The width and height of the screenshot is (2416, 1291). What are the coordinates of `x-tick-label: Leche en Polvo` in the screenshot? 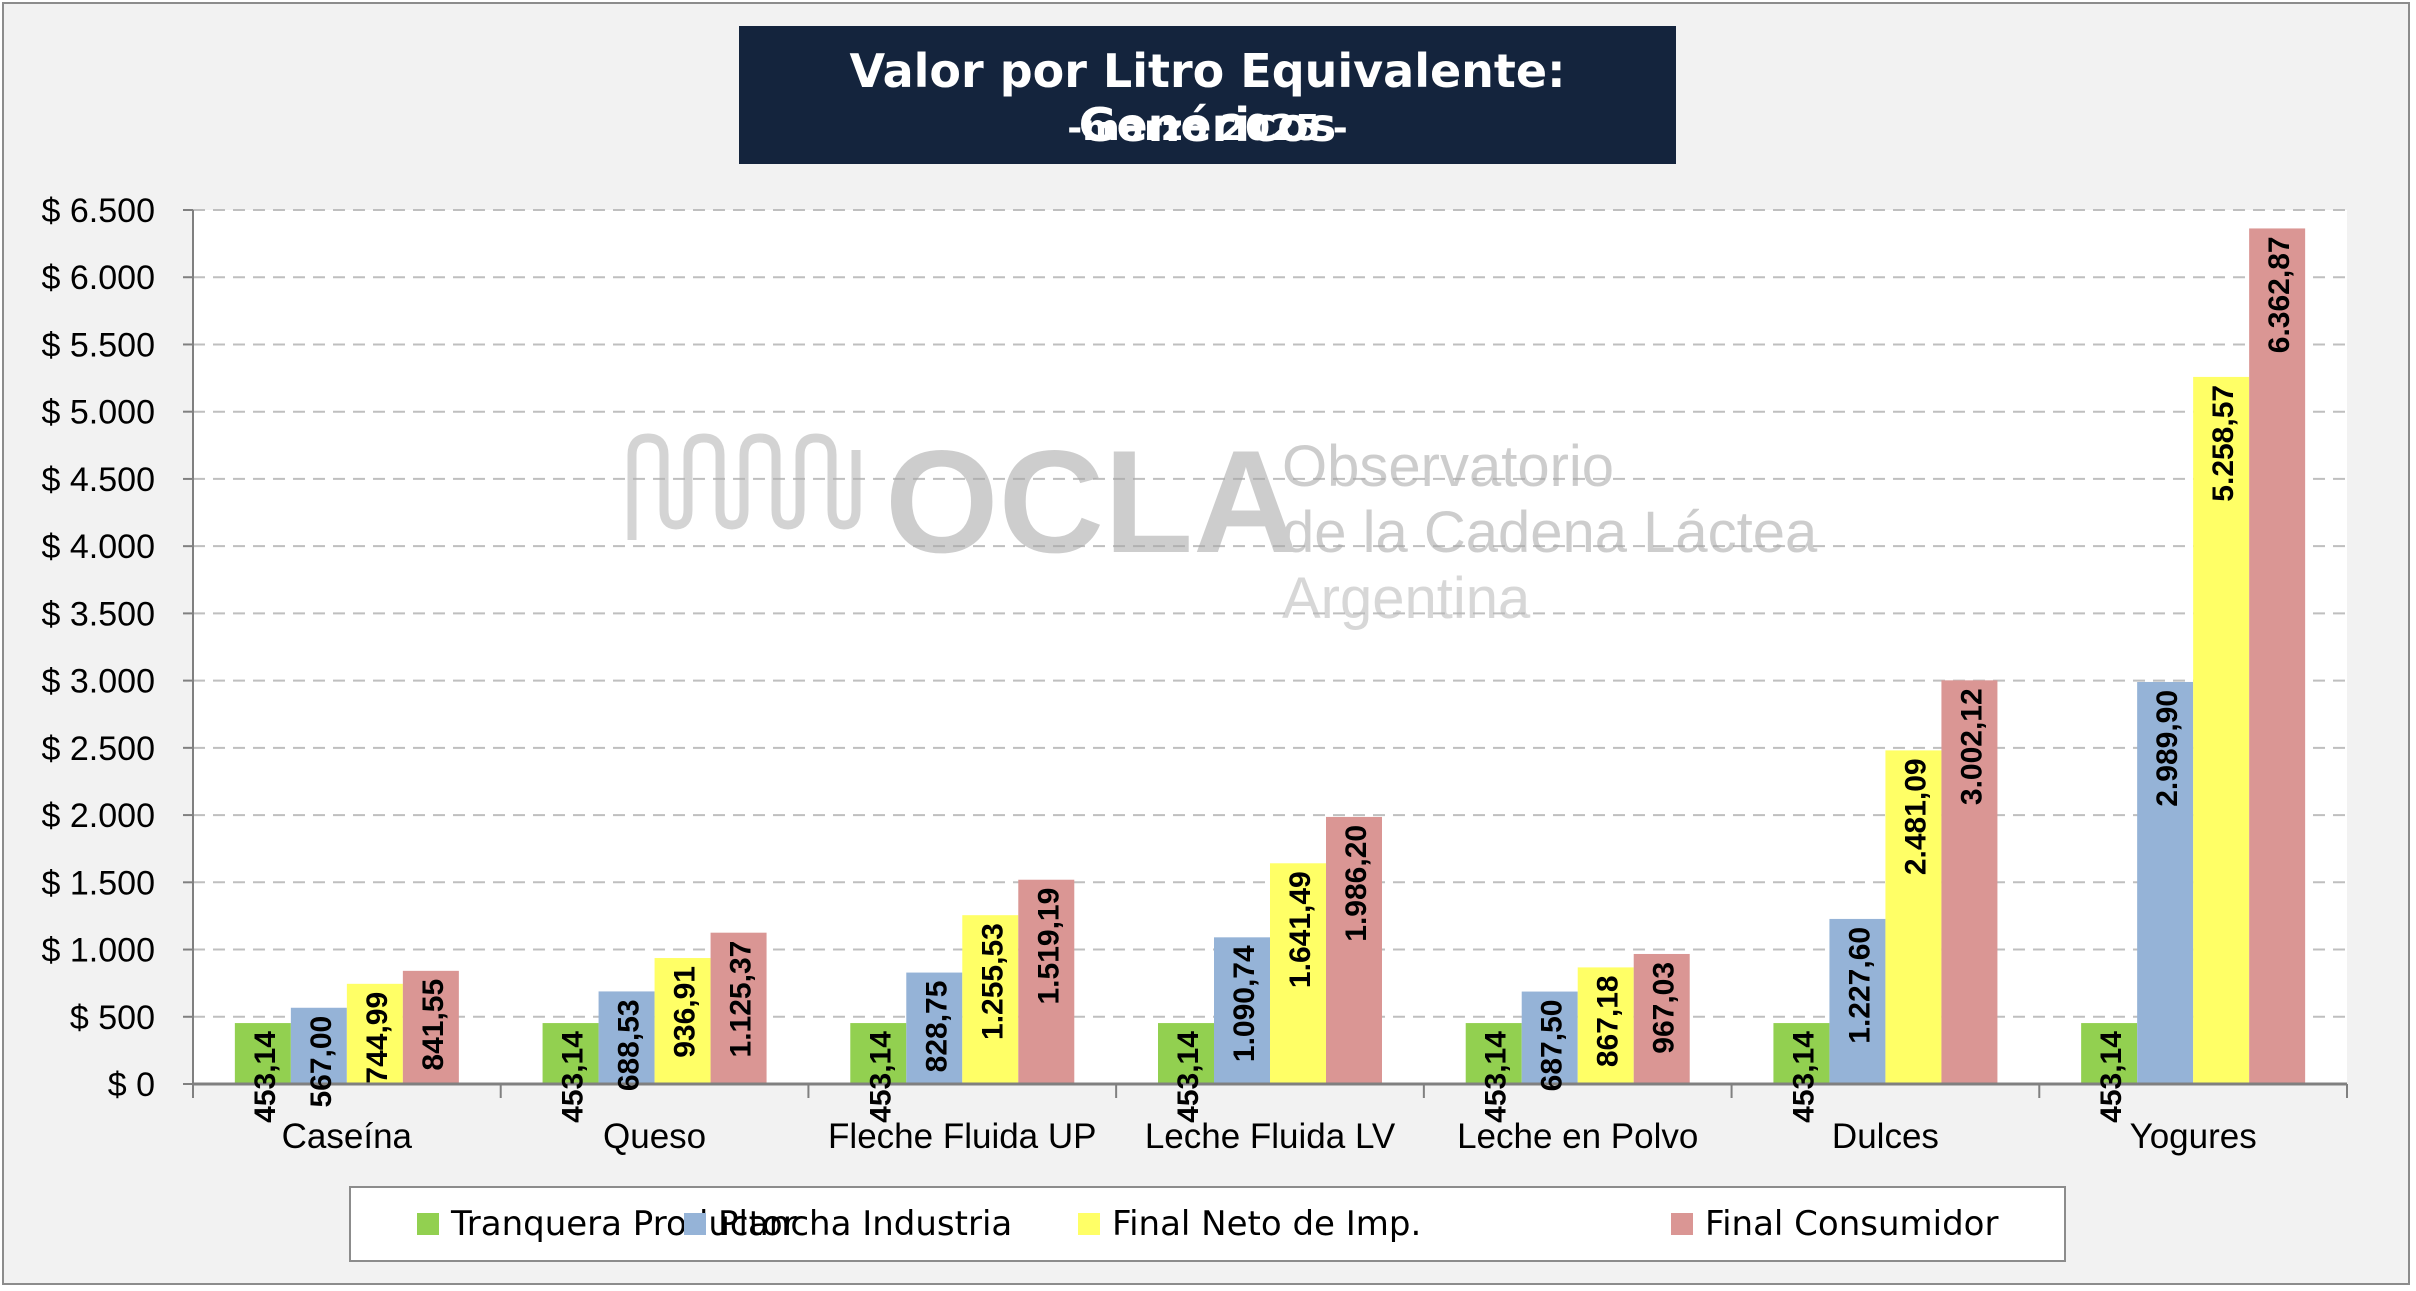 It's located at (1577, 1136).